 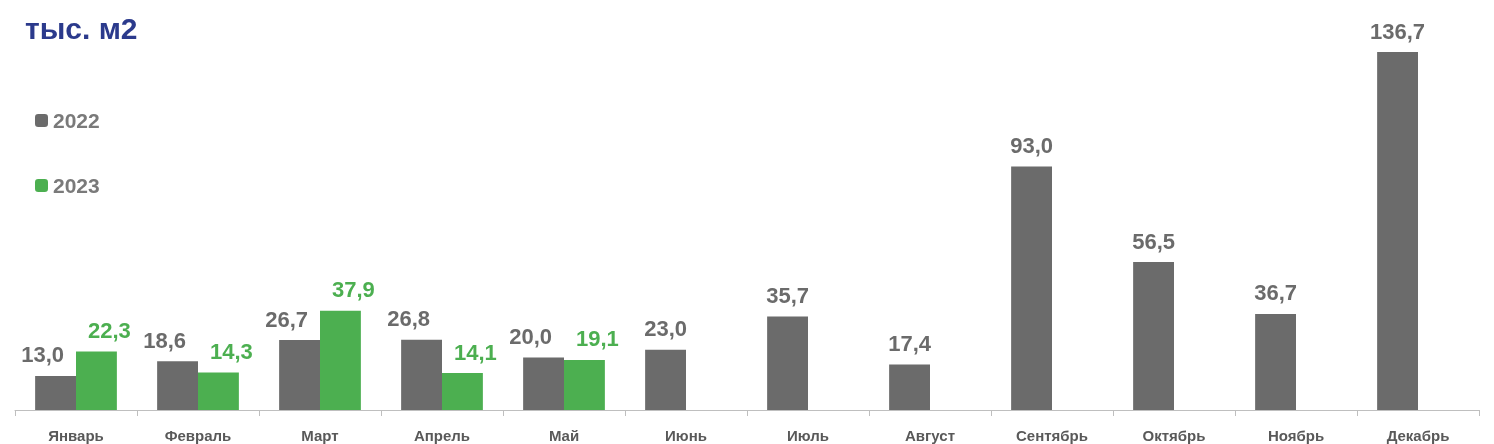 What do you see at coordinates (530, 337) in the screenshot?
I see `data-label: 20,0` at bounding box center [530, 337].